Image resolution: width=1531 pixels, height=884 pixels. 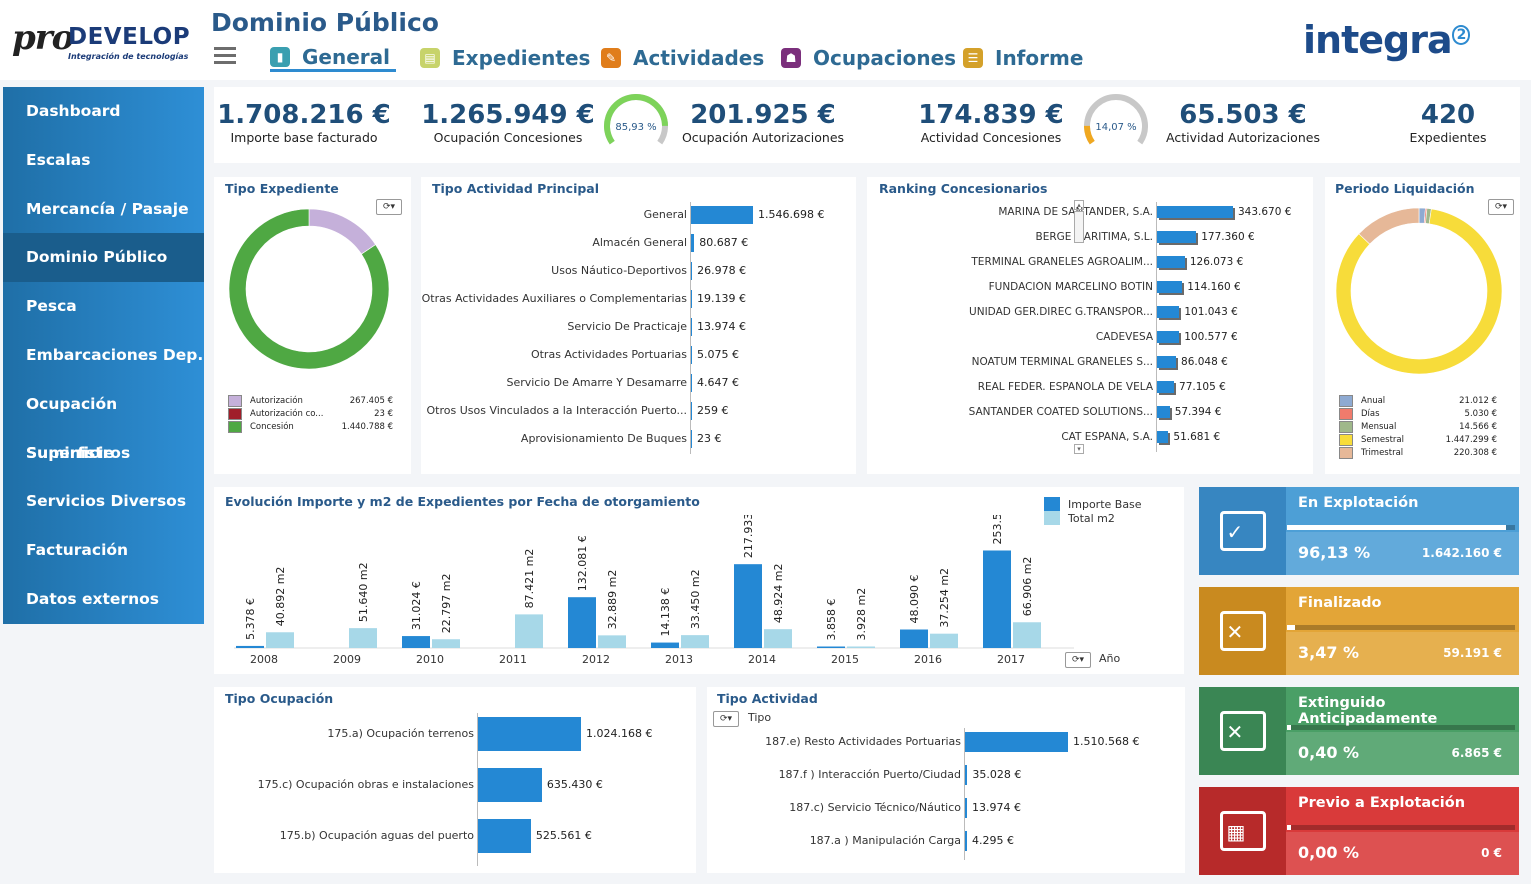 What do you see at coordinates (106, 501) in the screenshot?
I see `sidebar-item-servicios-diversos: Servicios Diversos` at bounding box center [106, 501].